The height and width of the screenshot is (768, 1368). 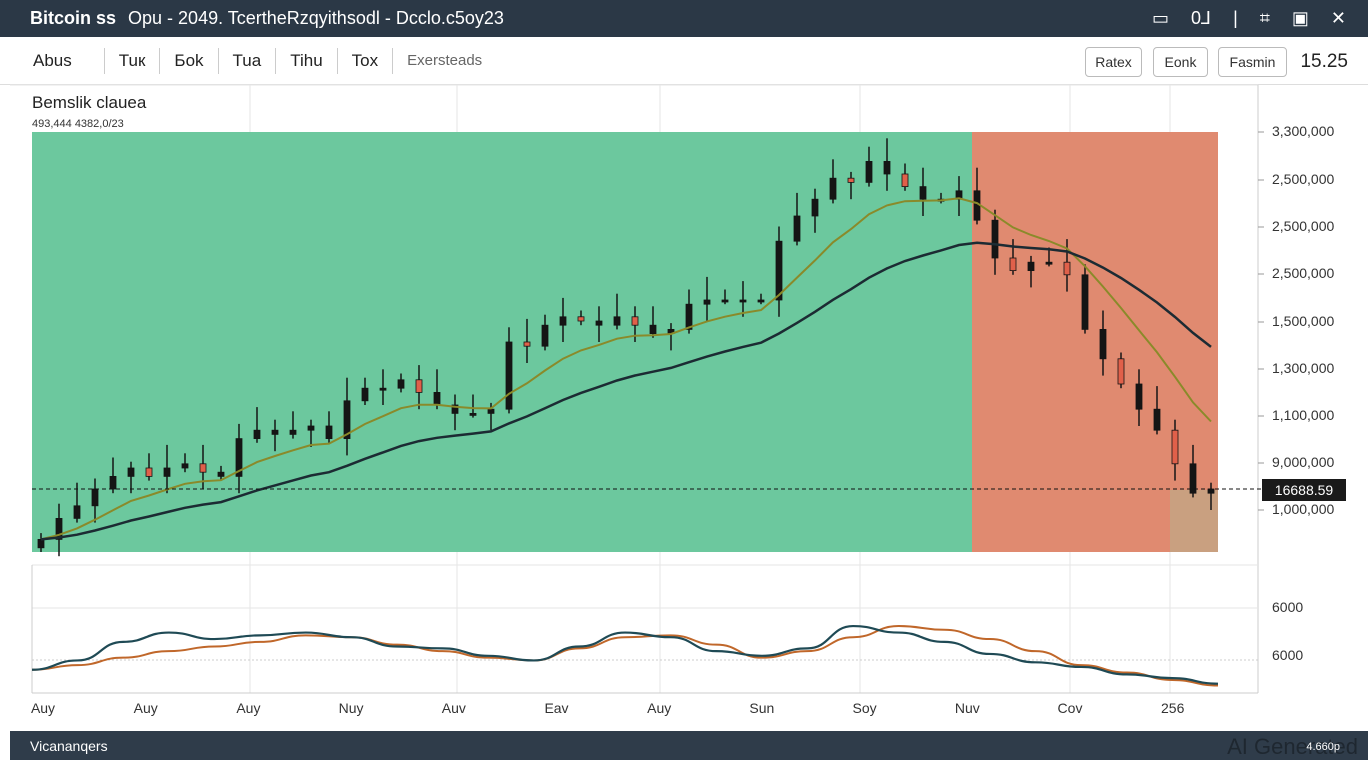 I want to click on y-axis-label: 1,000,000, so click(x=1303, y=509).